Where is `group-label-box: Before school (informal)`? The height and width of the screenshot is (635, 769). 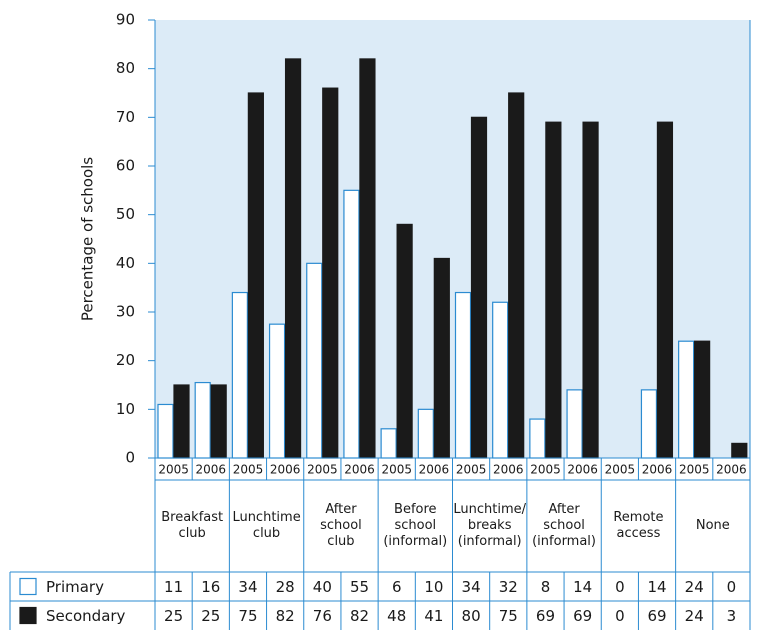 group-label-box: Before school (informal) is located at coordinates (415, 525).